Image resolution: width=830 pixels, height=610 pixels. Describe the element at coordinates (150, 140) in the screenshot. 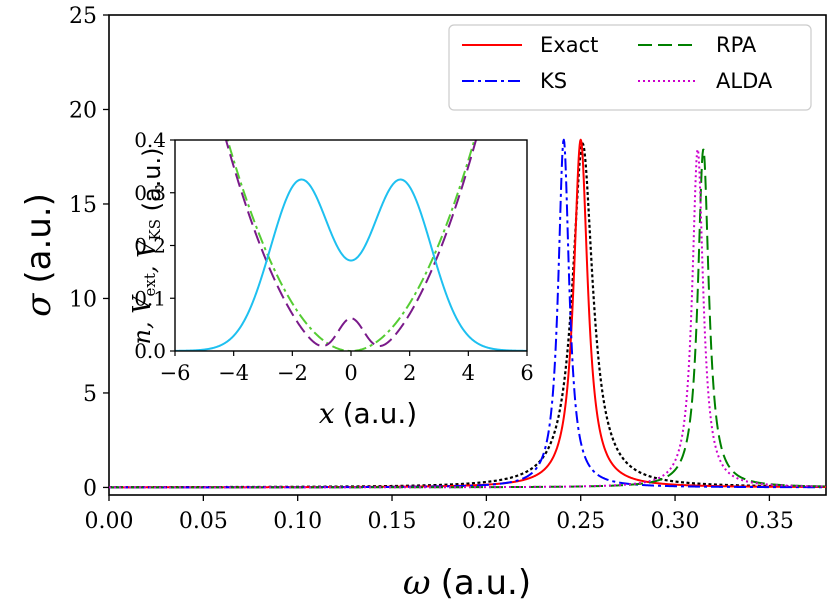

I see `inset-y-tick-label: 0.4` at that location.